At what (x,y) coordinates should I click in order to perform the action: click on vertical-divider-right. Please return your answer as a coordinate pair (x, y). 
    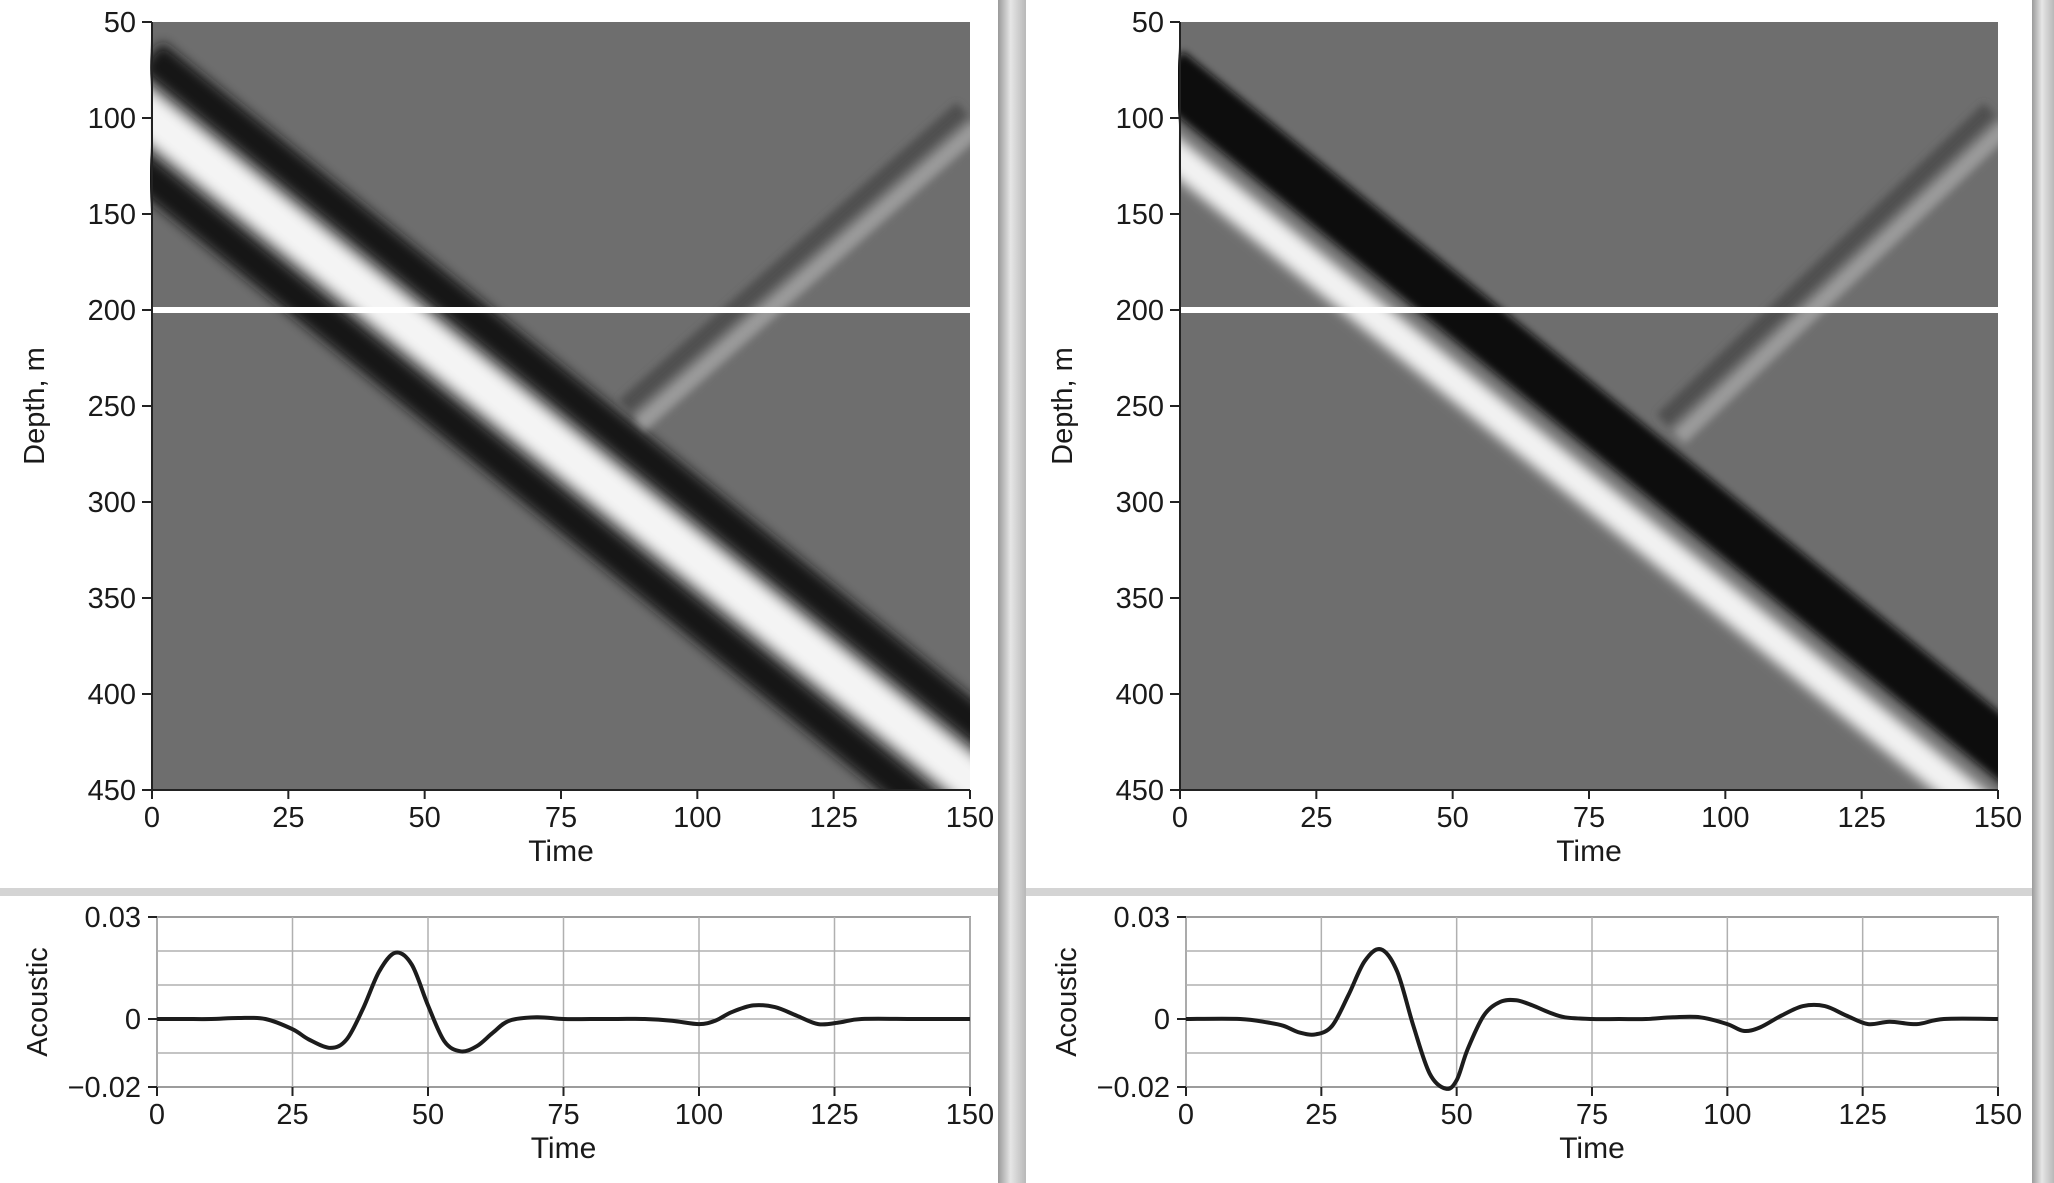
    Looking at the image, I should click on (2043, 591).